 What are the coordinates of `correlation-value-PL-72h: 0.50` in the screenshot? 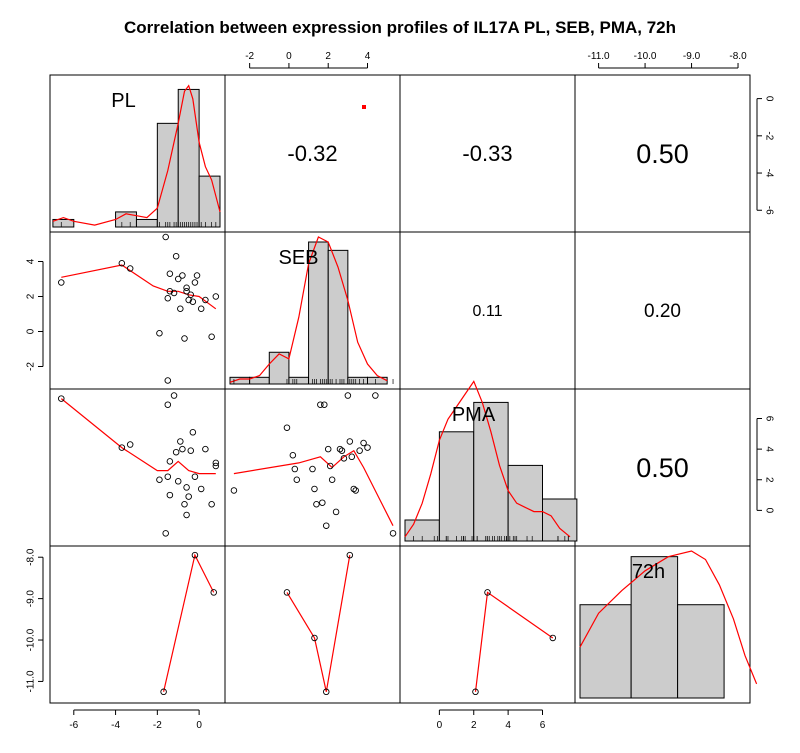 It's located at (662, 154).